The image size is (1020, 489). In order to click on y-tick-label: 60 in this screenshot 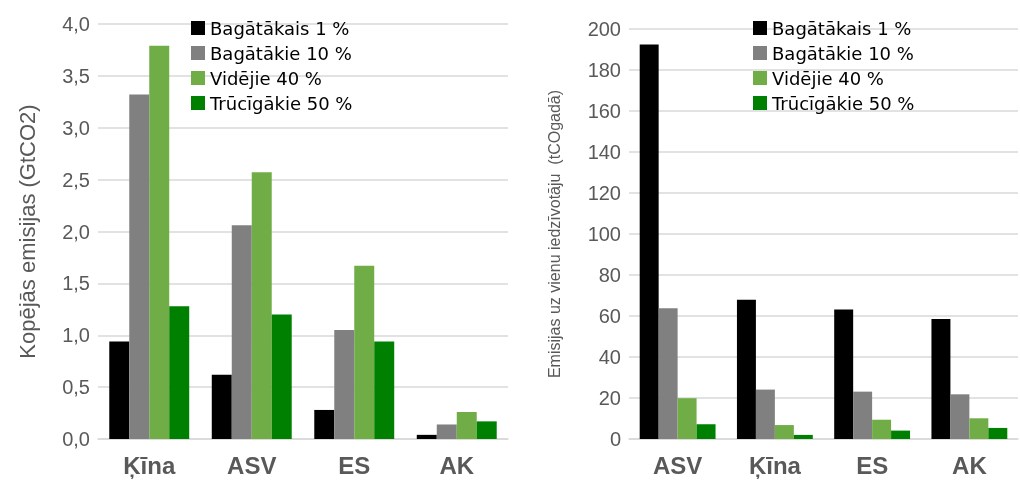, I will do `click(609, 316)`.